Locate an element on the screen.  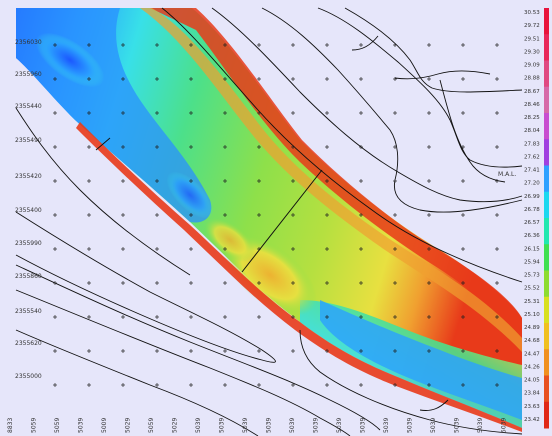
legend-label: 28.67 is located at coordinates (532, 92).